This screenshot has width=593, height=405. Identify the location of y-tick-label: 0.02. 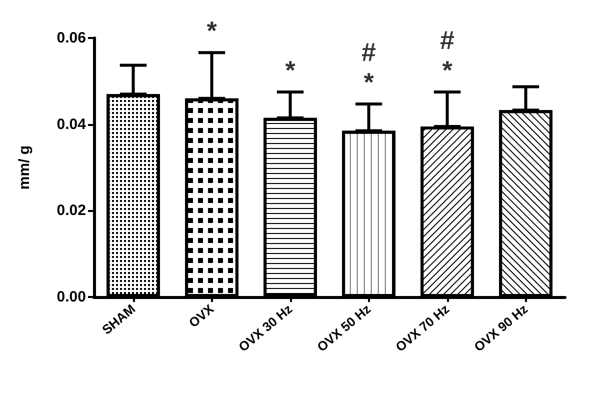
(71, 211).